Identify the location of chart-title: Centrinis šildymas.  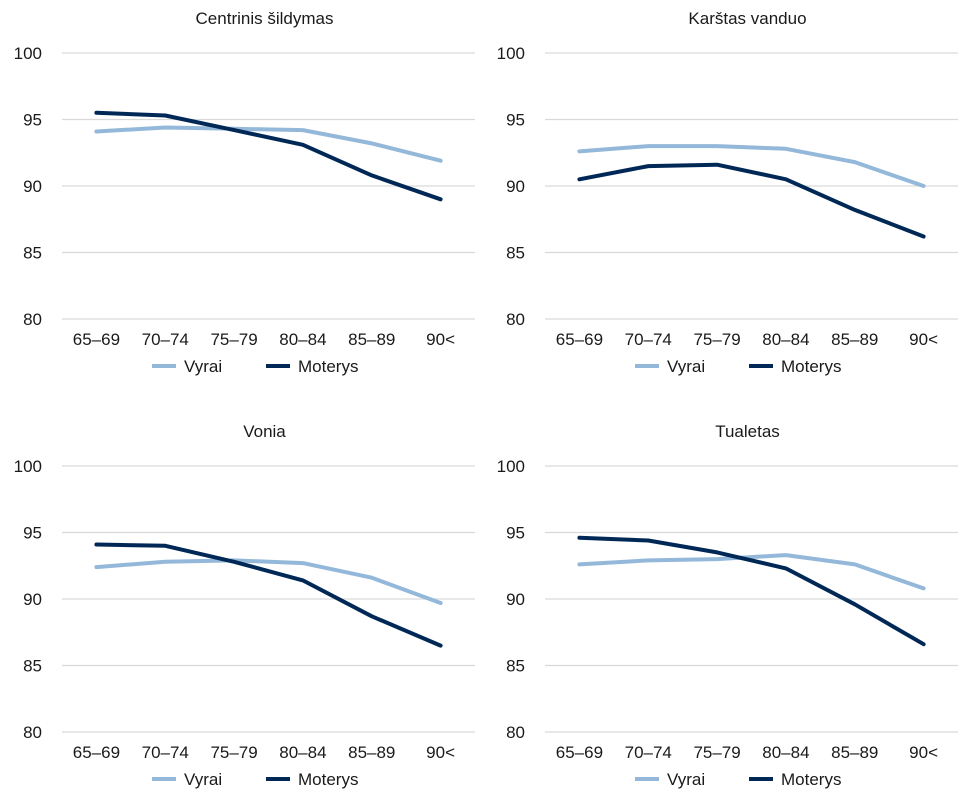
(265, 18).